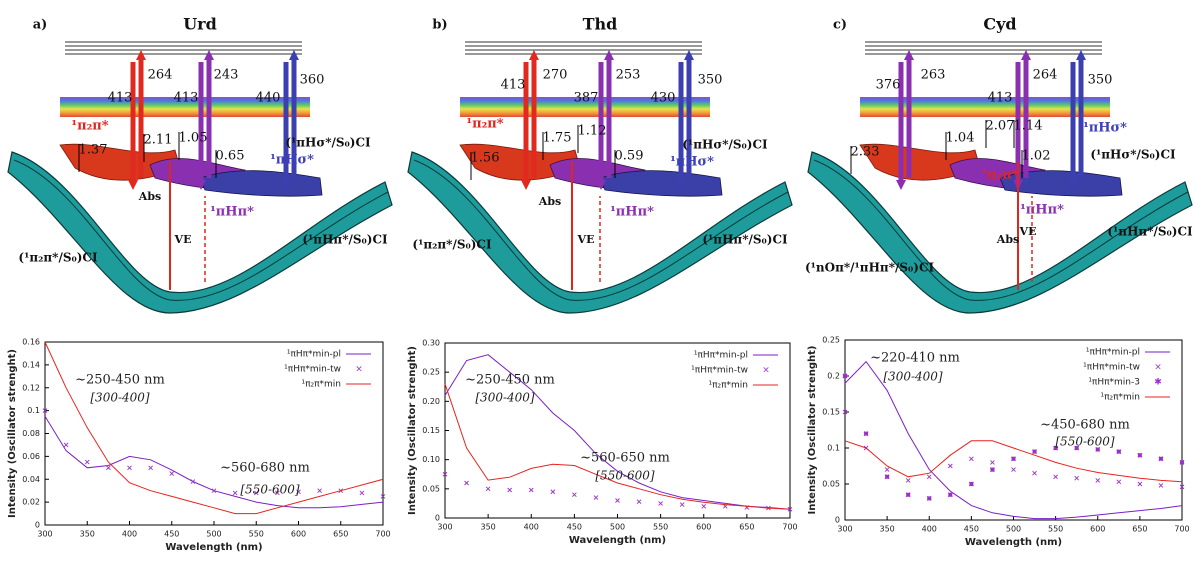 This screenshot has height=562, width=1195. I want to click on x-tick-label: 650, so click(1139, 529).